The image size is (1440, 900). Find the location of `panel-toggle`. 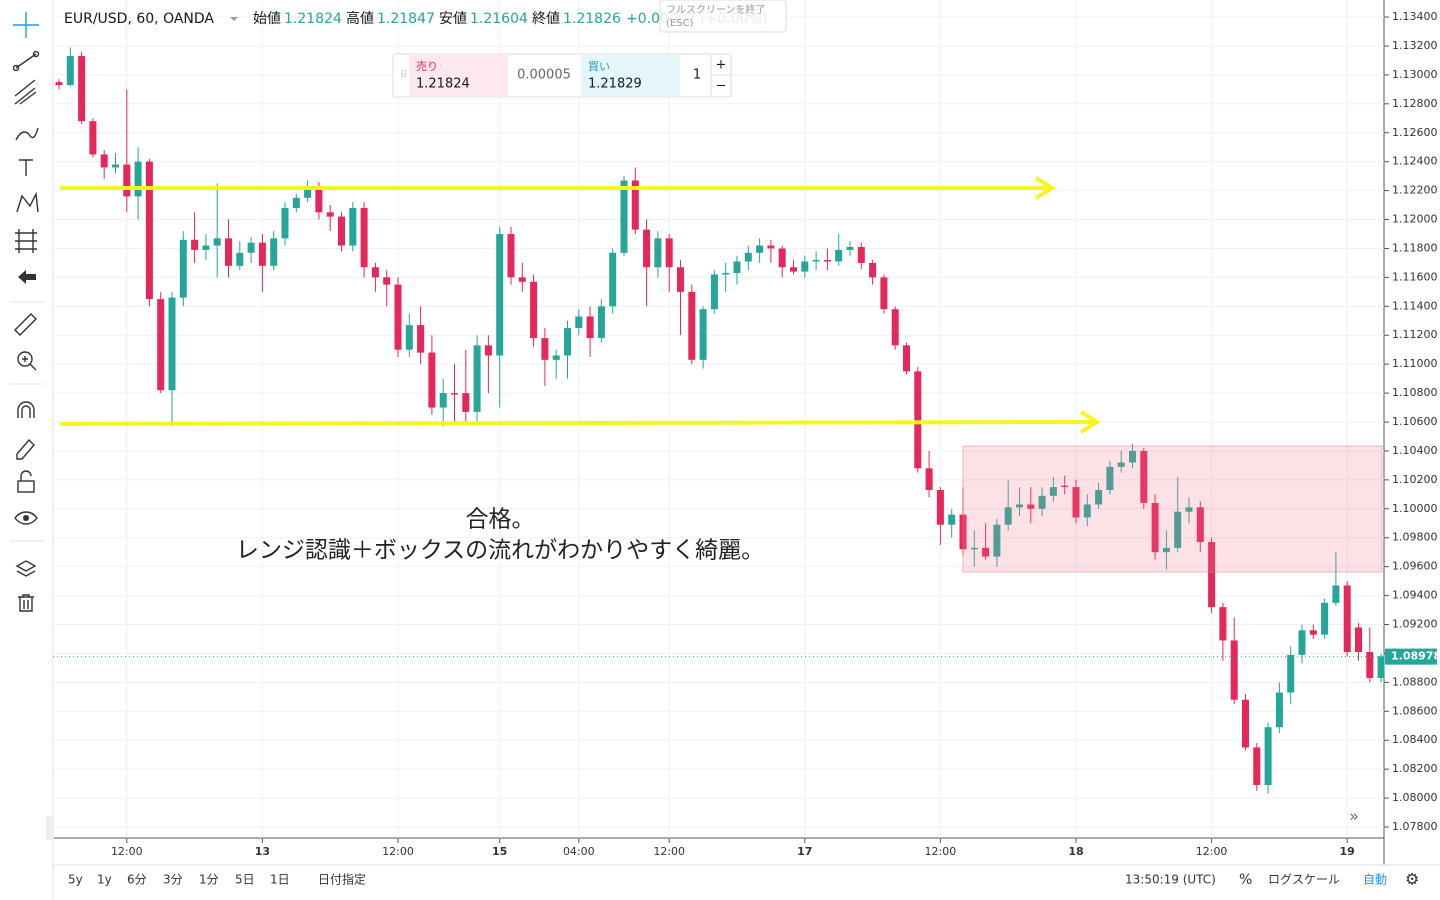

panel-toggle is located at coordinates (50, 828).